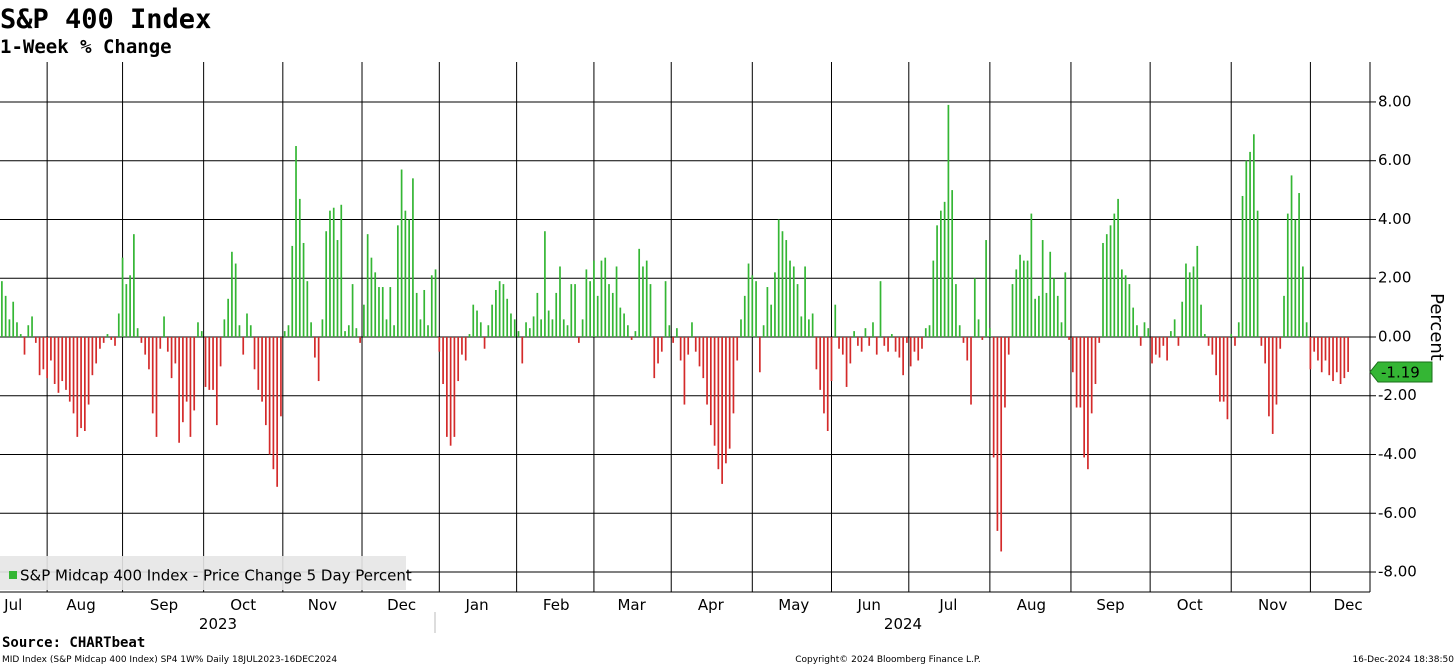 The image size is (1456, 666). I want to click on y-tick-label: -2.00, so click(1397, 395).